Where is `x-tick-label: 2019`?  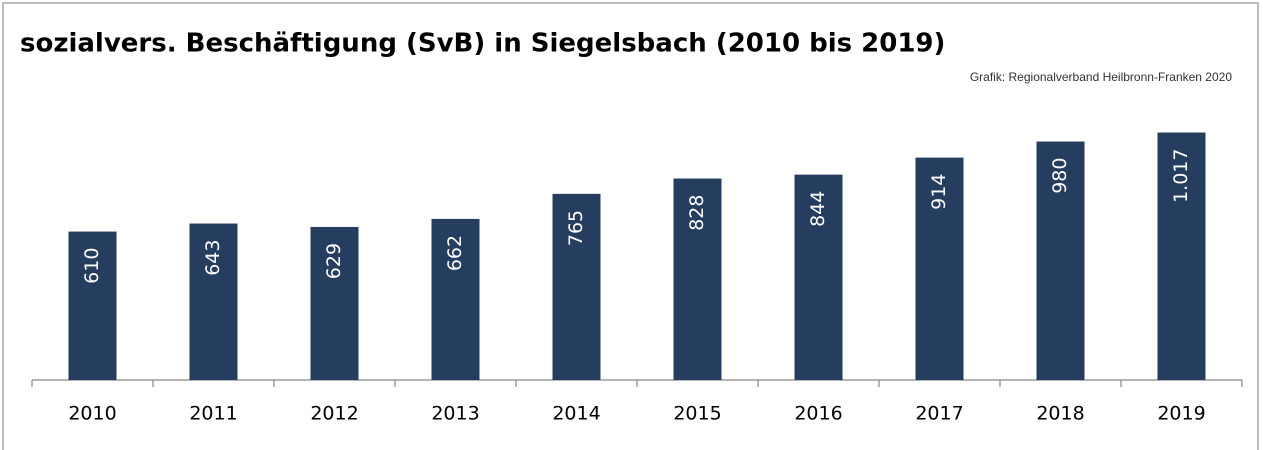
x-tick-label: 2019 is located at coordinates (1181, 414).